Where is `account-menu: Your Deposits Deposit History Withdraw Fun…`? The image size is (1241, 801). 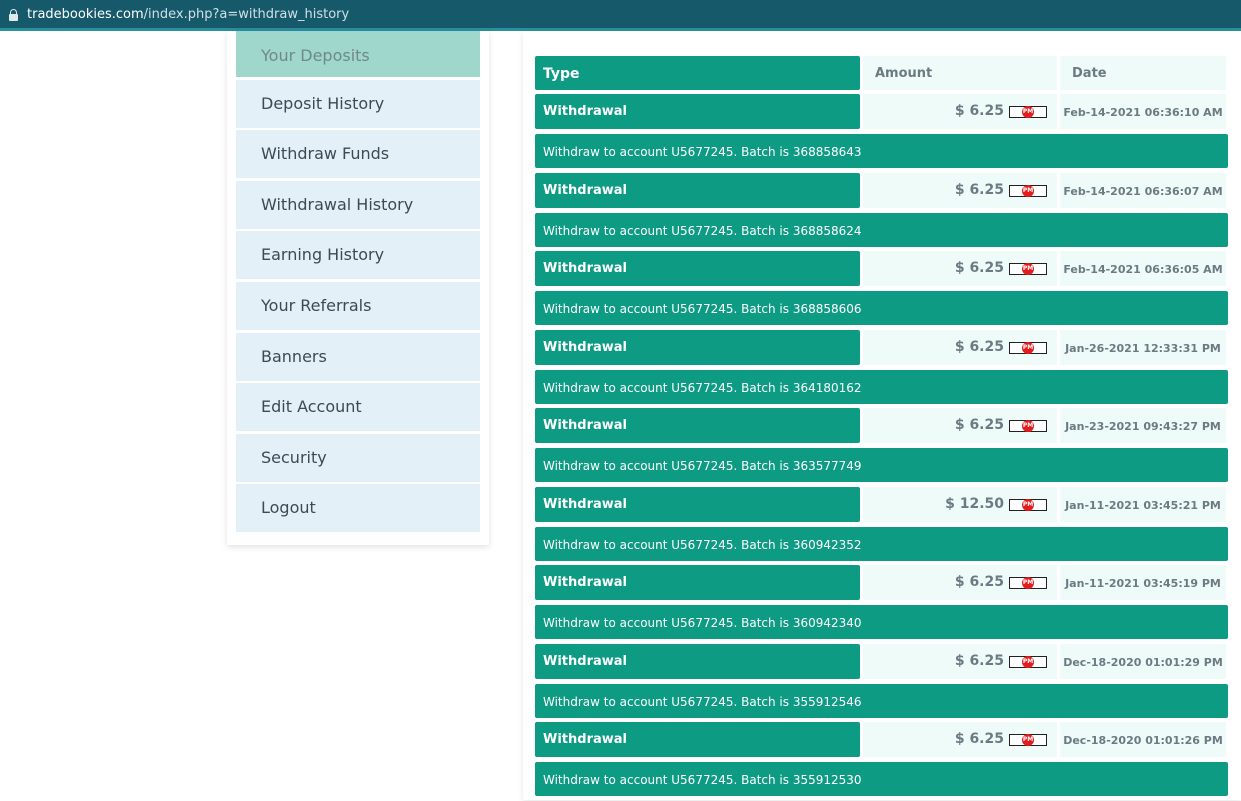 account-menu: Your Deposits Deposit History Withdraw Fun… is located at coordinates (358, 283).